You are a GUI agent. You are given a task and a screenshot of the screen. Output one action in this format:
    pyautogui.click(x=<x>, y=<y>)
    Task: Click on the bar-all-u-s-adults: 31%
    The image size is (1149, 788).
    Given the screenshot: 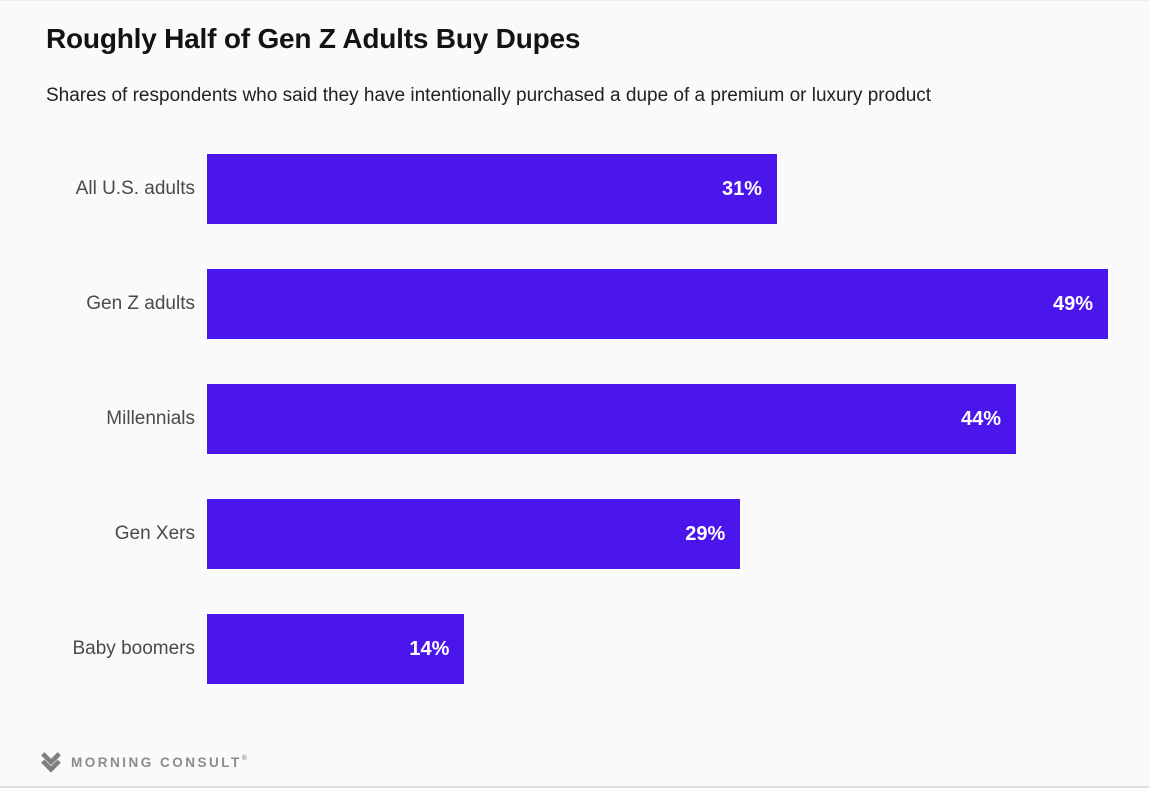 What is the action you would take?
    pyautogui.click(x=492, y=189)
    